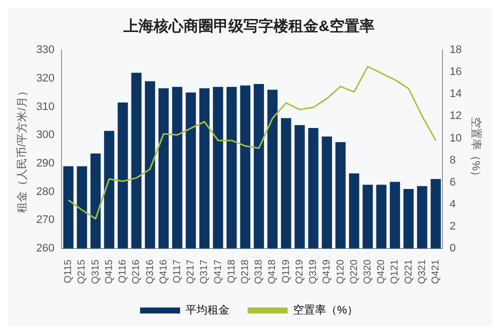 The height and width of the screenshot is (334, 500). What do you see at coordinates (45, 248) in the screenshot?
I see `y-tick-label: 260` at bounding box center [45, 248].